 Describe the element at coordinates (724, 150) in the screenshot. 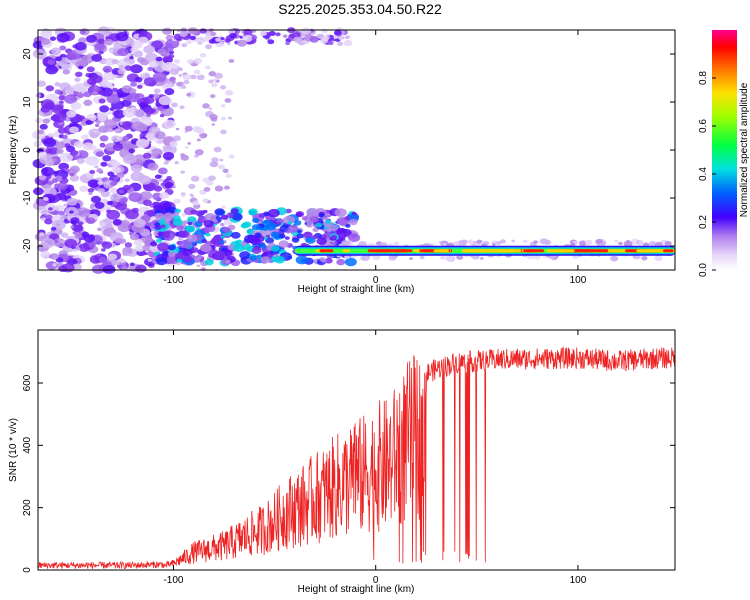

I see `colorbar-gradient` at that location.